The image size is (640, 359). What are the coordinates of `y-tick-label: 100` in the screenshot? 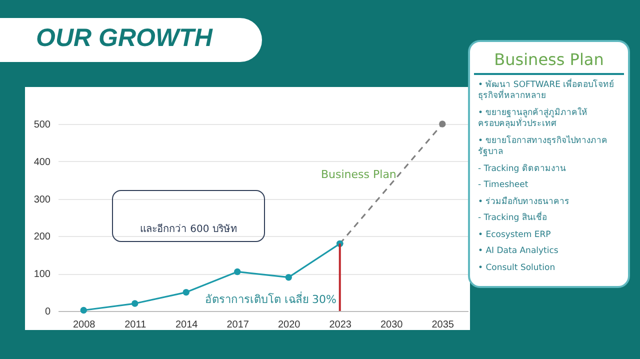 It's located at (42, 274).